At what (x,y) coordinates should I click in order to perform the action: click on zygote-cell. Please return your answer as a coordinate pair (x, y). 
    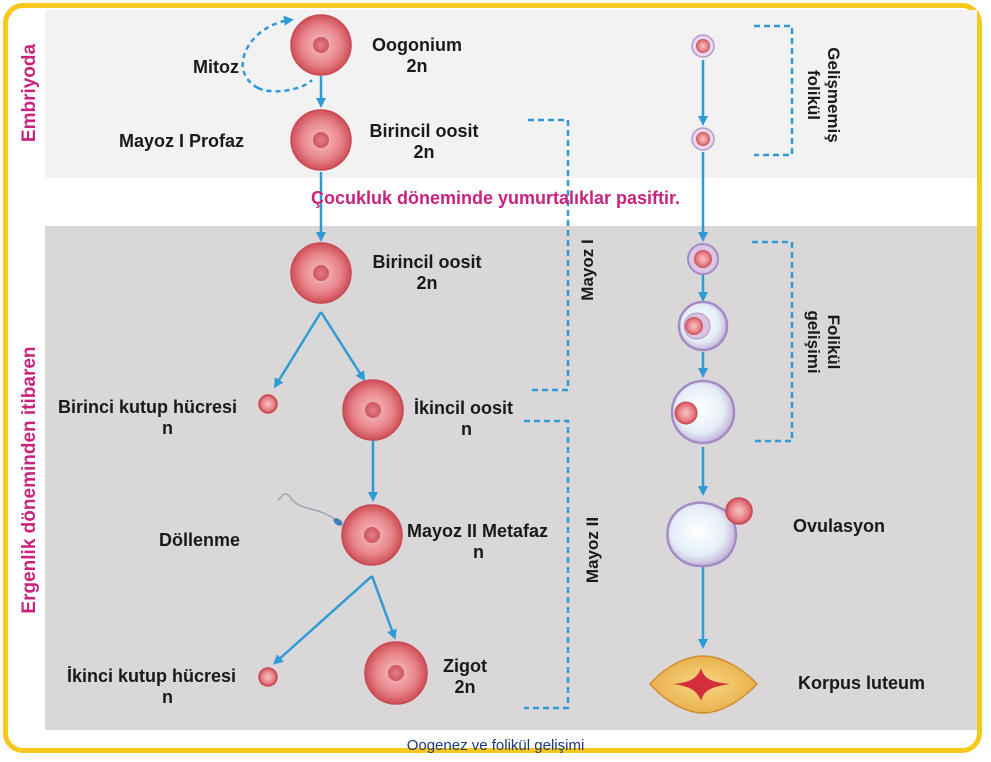
    Looking at the image, I should click on (396, 673).